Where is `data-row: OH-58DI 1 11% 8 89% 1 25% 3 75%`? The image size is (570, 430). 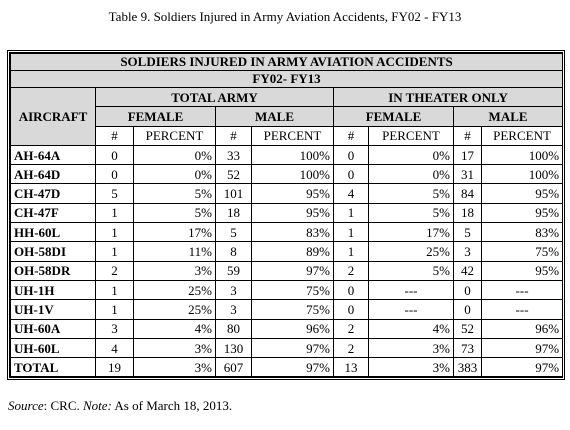 data-row: OH-58DI 1 11% 8 89% 1 25% 3 75% is located at coordinates (287, 251).